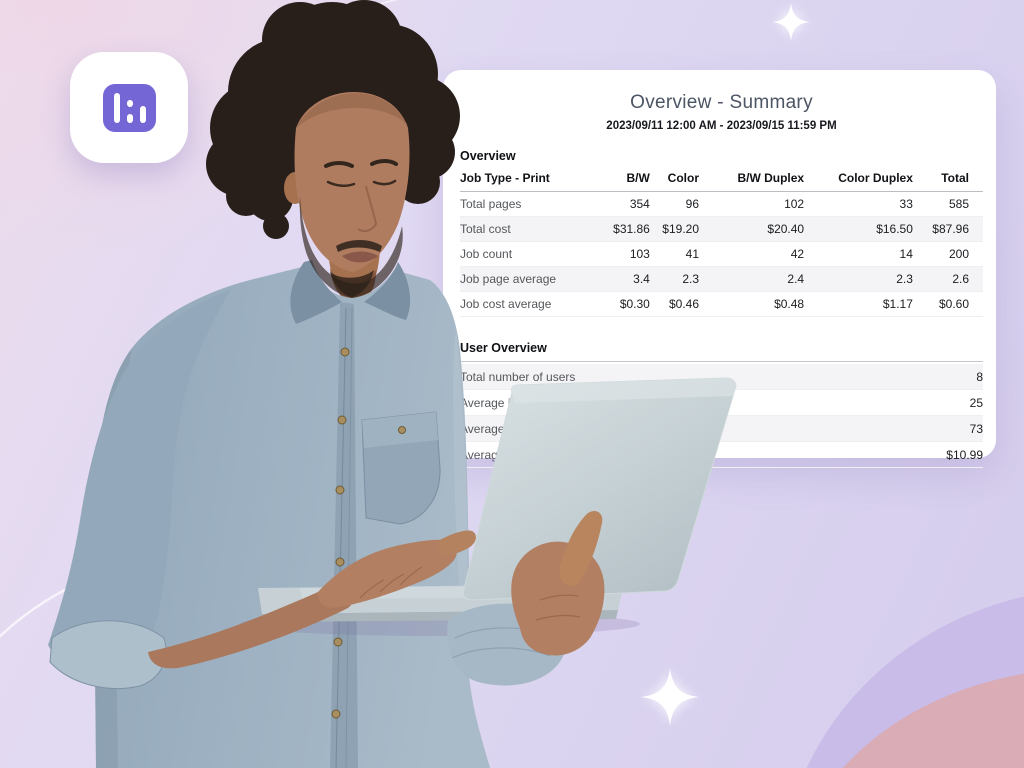  Describe the element at coordinates (367, 209) in the screenshot. I see `person-nose` at that location.